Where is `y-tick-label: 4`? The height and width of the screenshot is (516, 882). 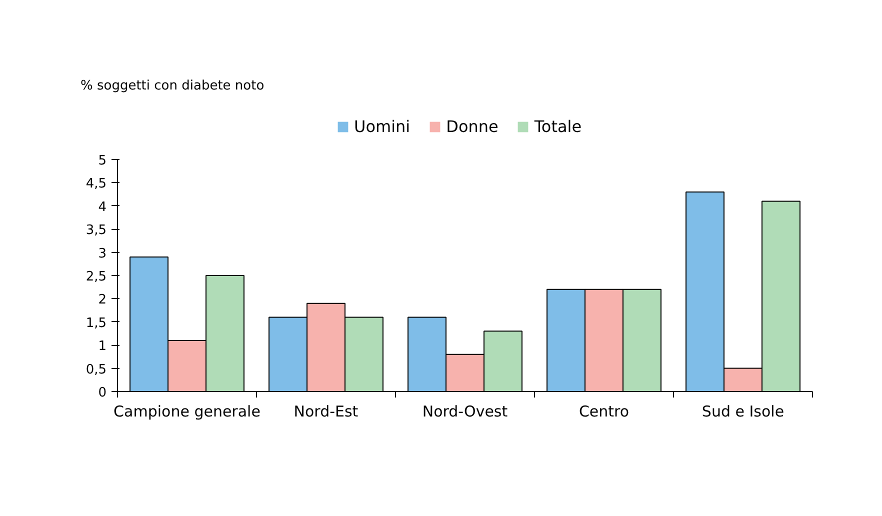
y-tick-label: 4 is located at coordinates (102, 207).